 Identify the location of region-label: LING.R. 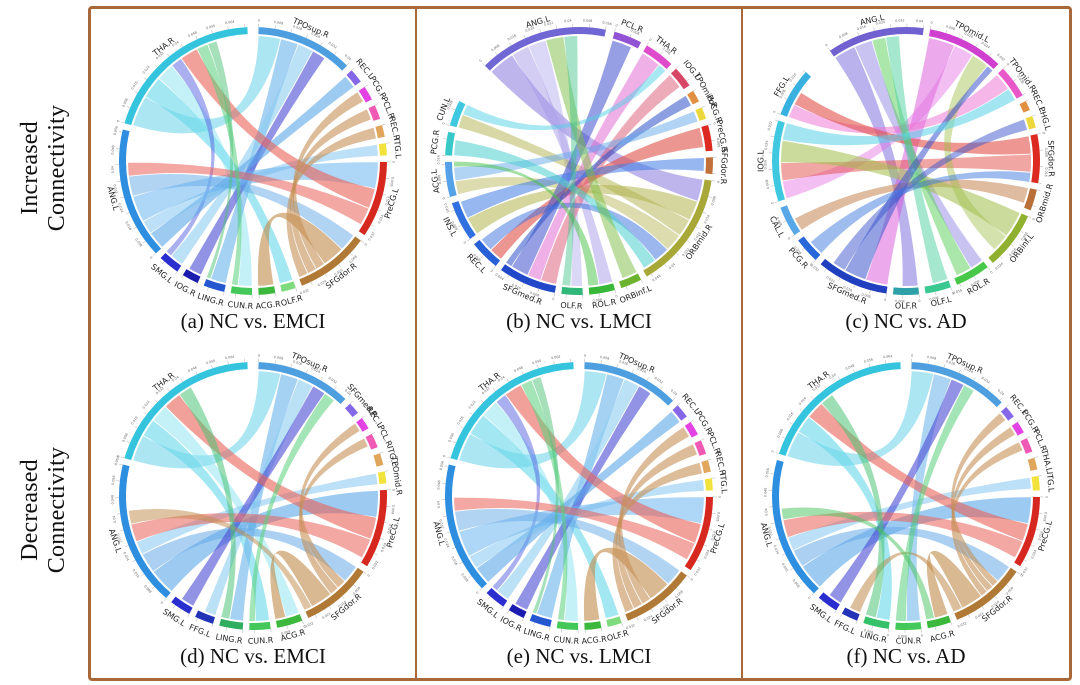
(229, 638).